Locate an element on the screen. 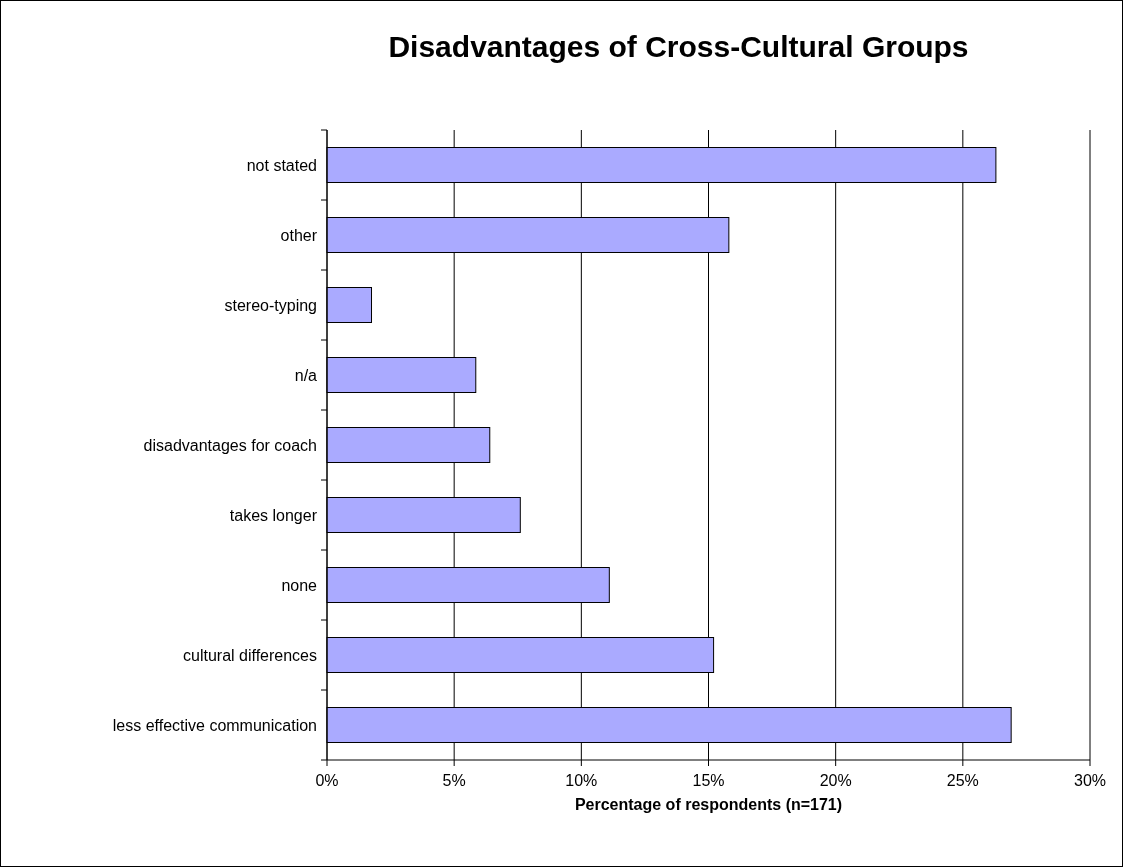 The width and height of the screenshot is (1123, 867). x-axis-title: Percentage of respondents (n=171) is located at coordinates (708, 804).